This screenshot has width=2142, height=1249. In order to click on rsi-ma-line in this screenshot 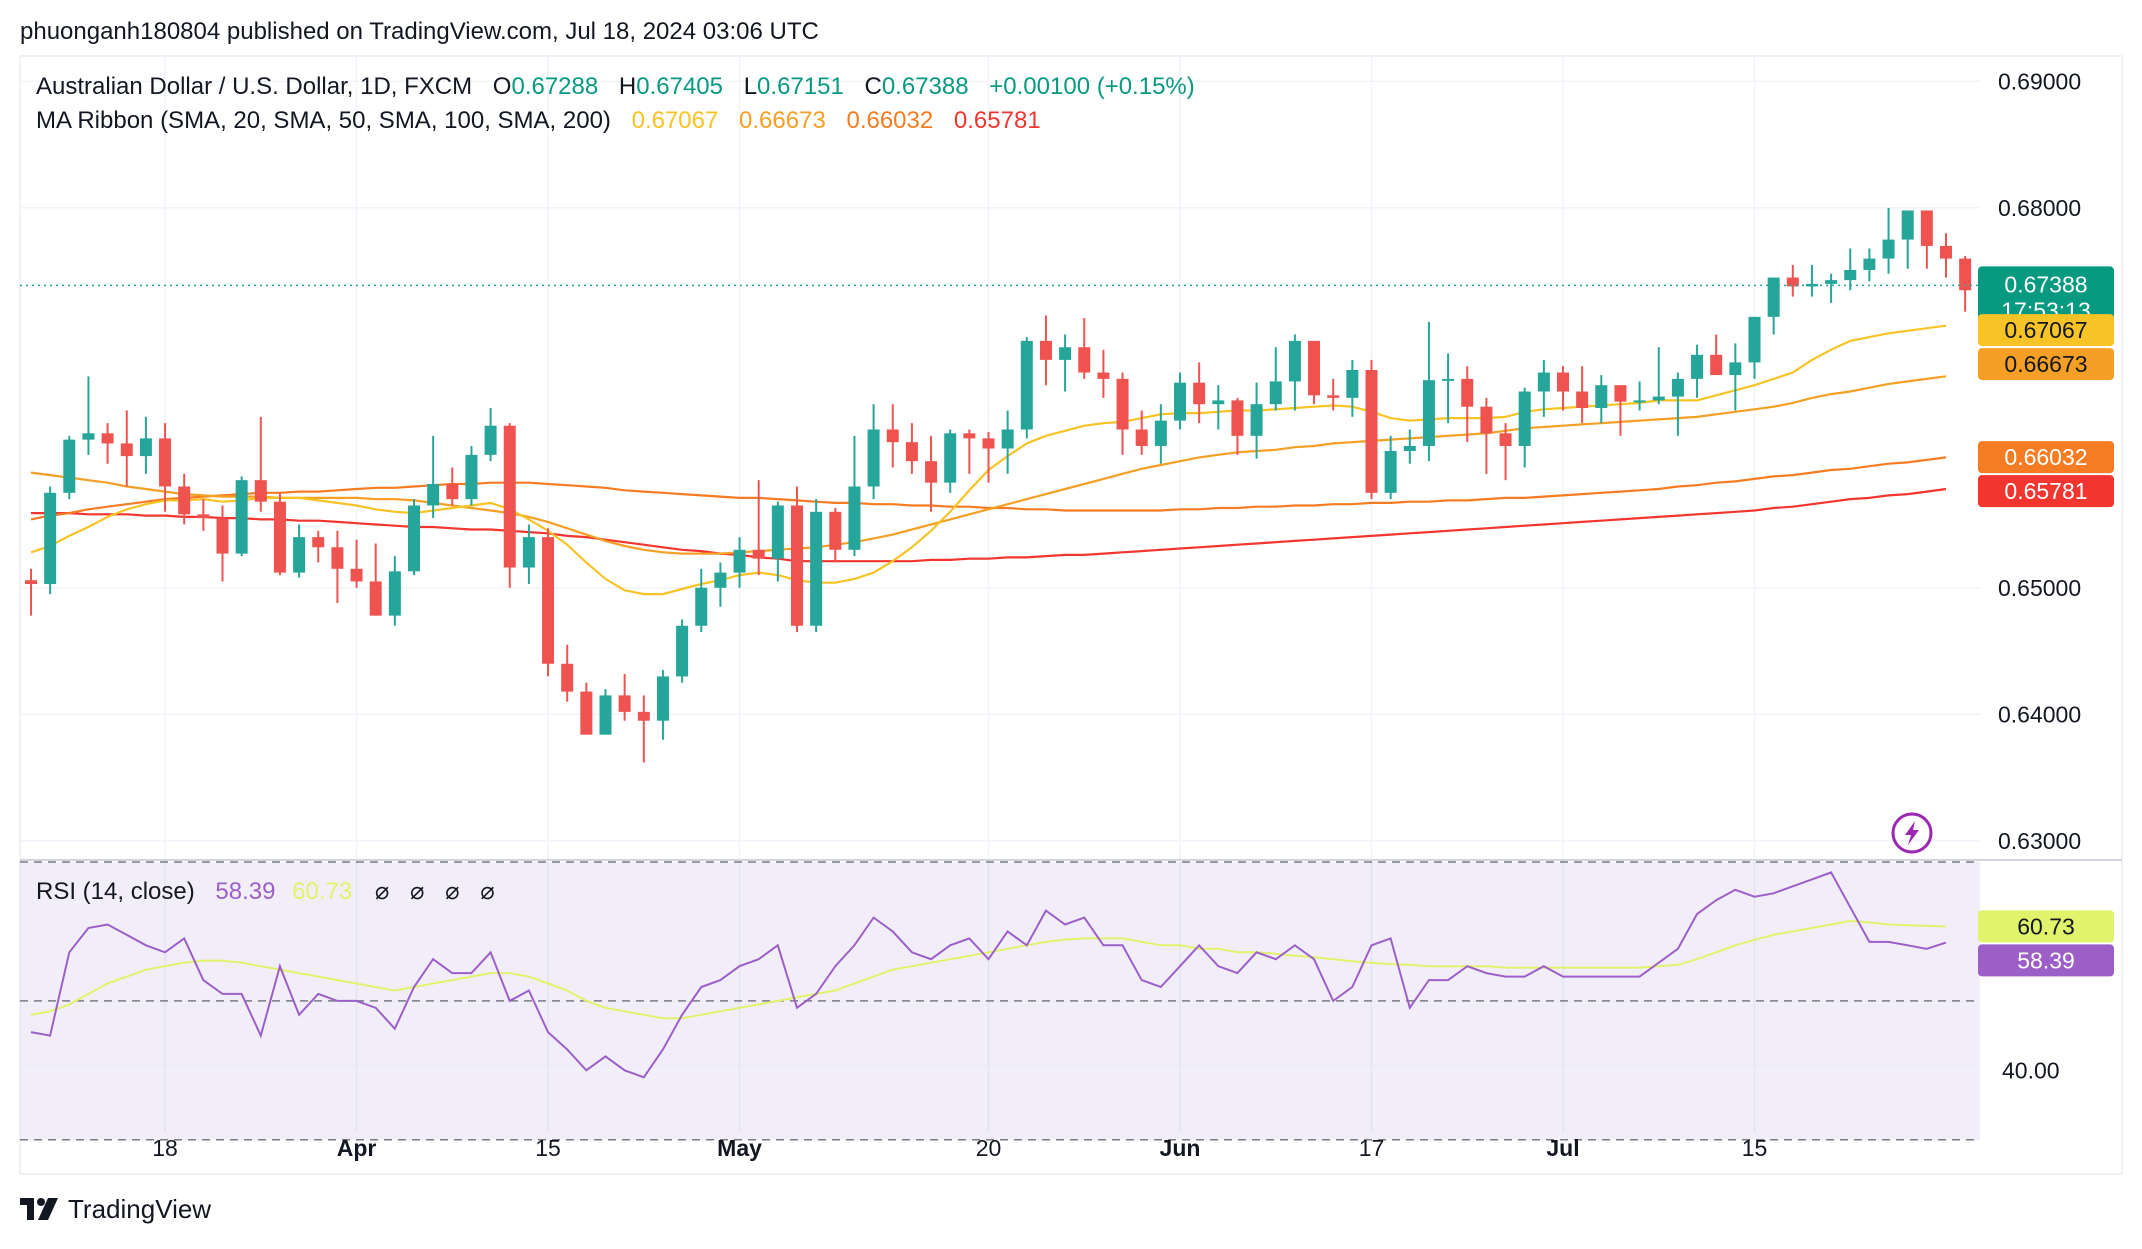, I will do `click(988, 969)`.